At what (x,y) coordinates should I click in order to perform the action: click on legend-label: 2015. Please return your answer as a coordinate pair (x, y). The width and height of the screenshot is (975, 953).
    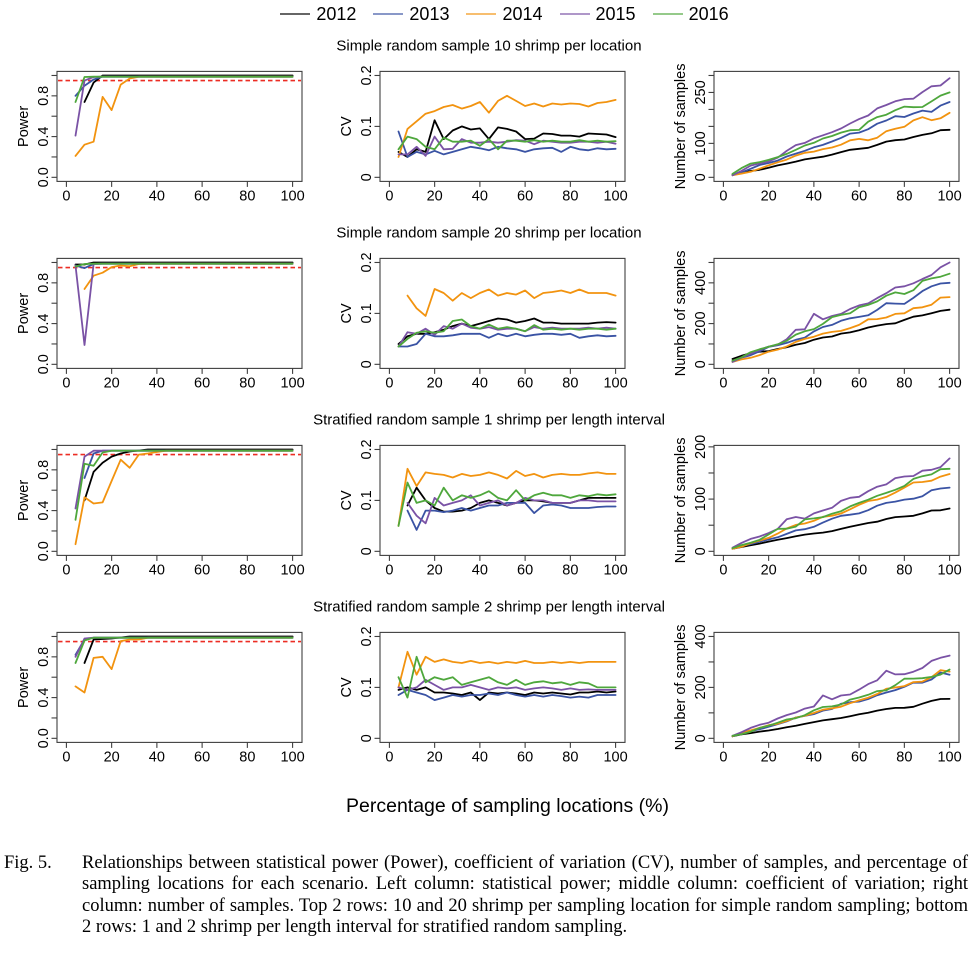
    Looking at the image, I should click on (615, 14).